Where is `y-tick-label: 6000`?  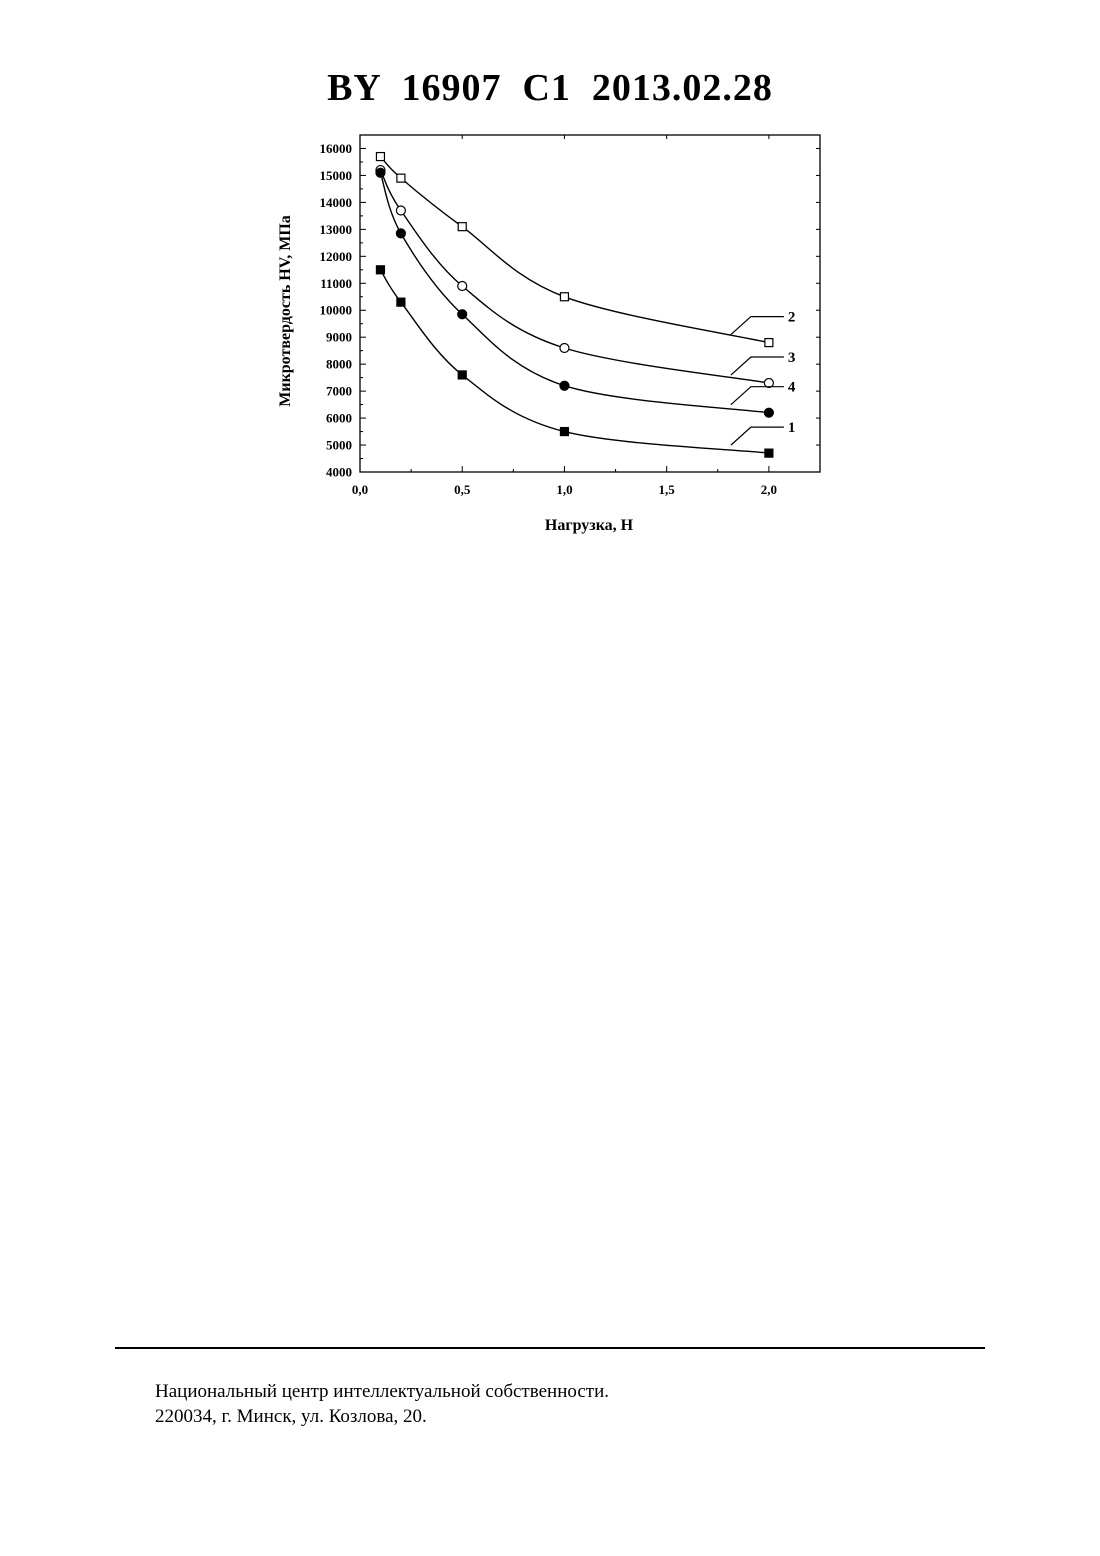 y-tick-label: 6000 is located at coordinates (339, 418).